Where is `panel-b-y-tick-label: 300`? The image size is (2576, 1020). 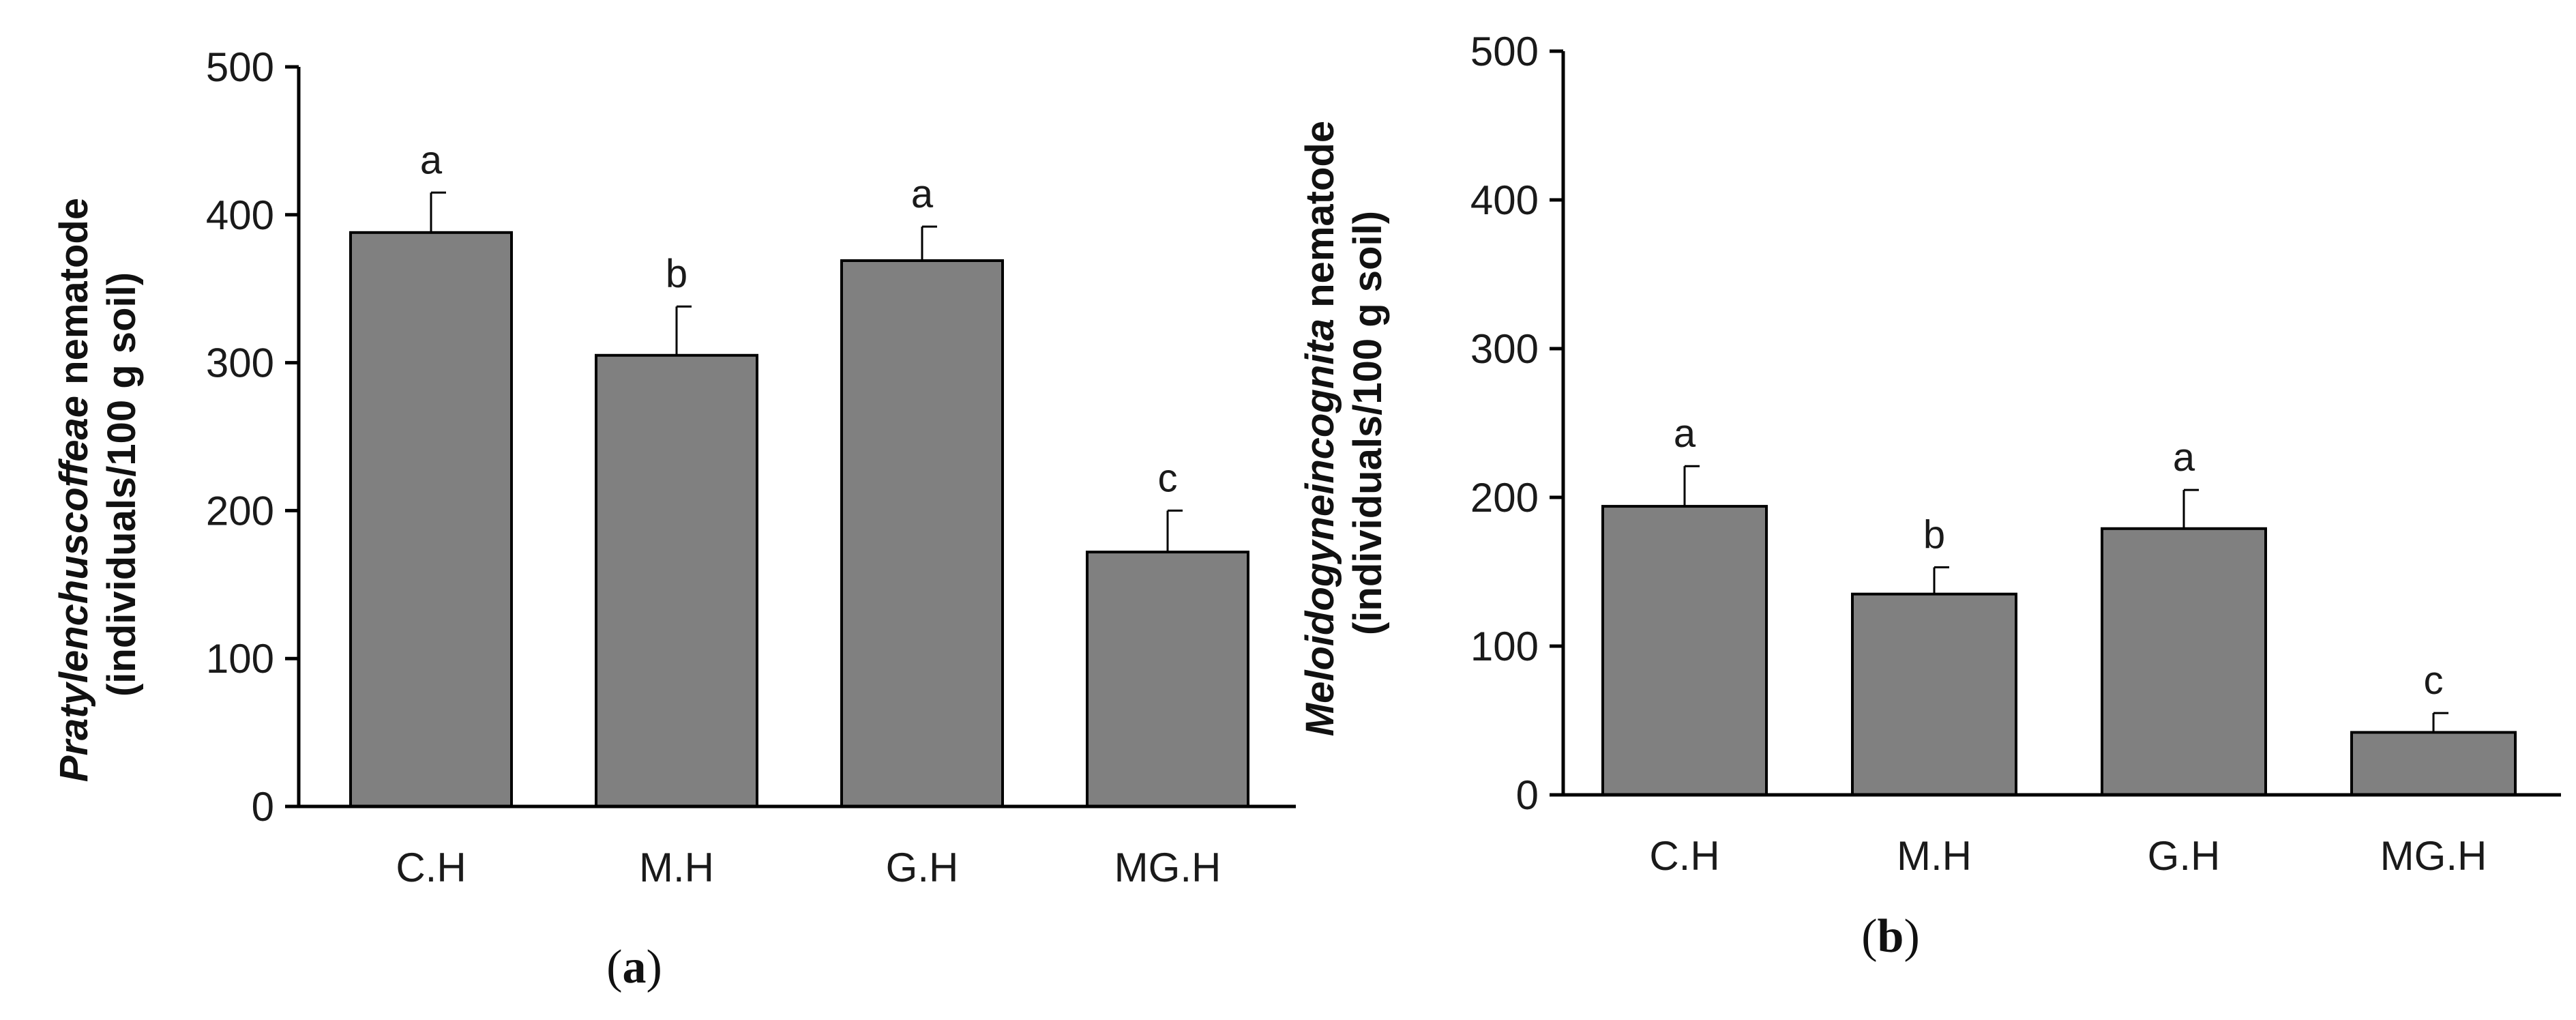 panel-b-y-tick-label: 300 is located at coordinates (1504, 349).